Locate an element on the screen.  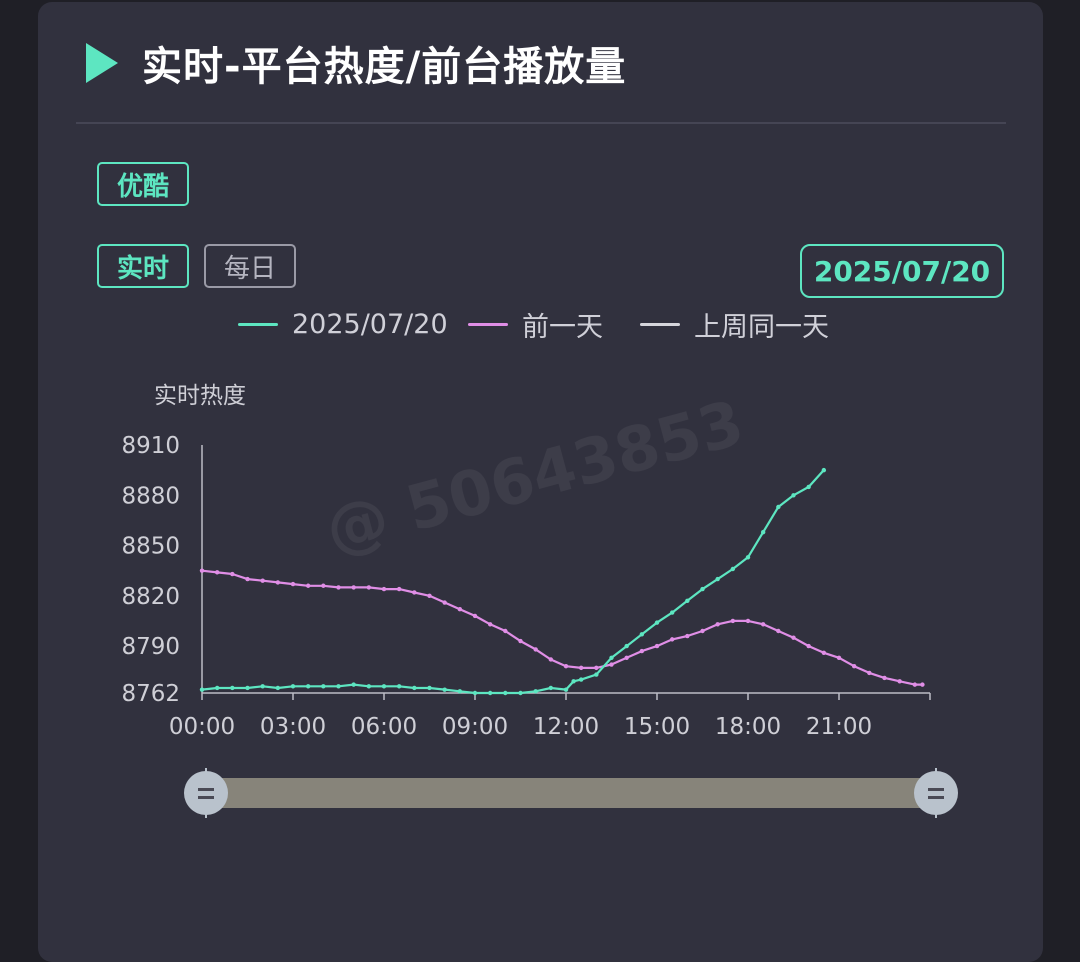
legend-item-previous-day: 前一天 is located at coordinates (535, 324).